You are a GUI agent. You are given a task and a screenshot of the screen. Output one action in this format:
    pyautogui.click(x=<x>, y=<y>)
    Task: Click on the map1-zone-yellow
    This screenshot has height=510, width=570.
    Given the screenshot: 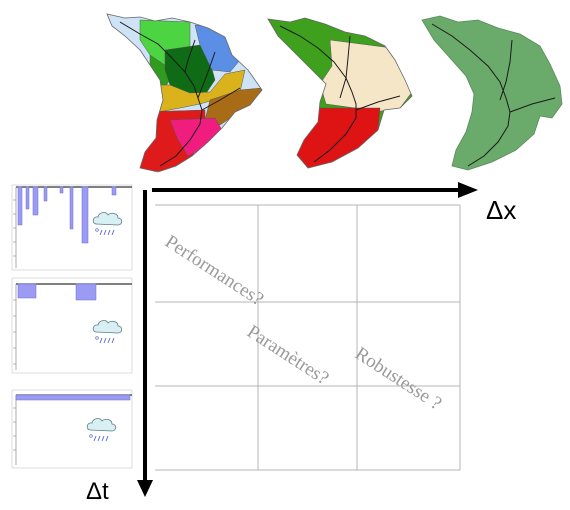 What is the action you would take?
    pyautogui.click(x=197, y=91)
    